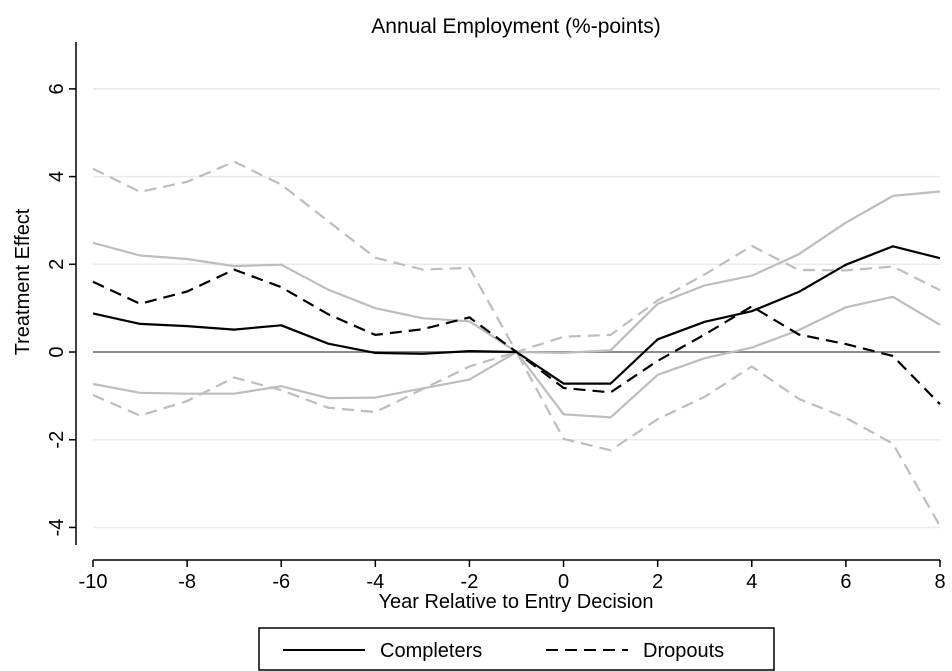 The image size is (952, 671). Describe the element at coordinates (57, 528) in the screenshot. I see `y-tick-label: -4` at that location.